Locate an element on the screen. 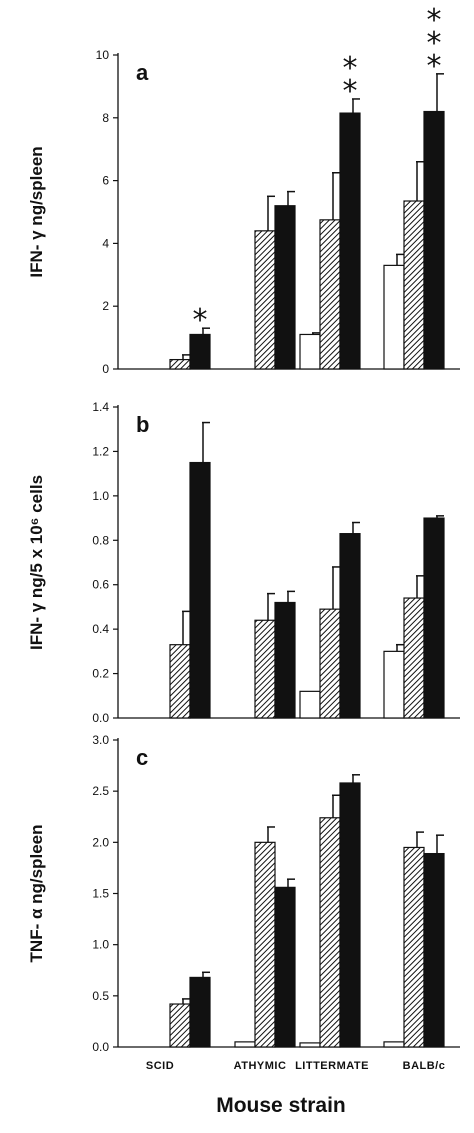  y-tick-label: 1.5 is located at coordinates (100, 894).